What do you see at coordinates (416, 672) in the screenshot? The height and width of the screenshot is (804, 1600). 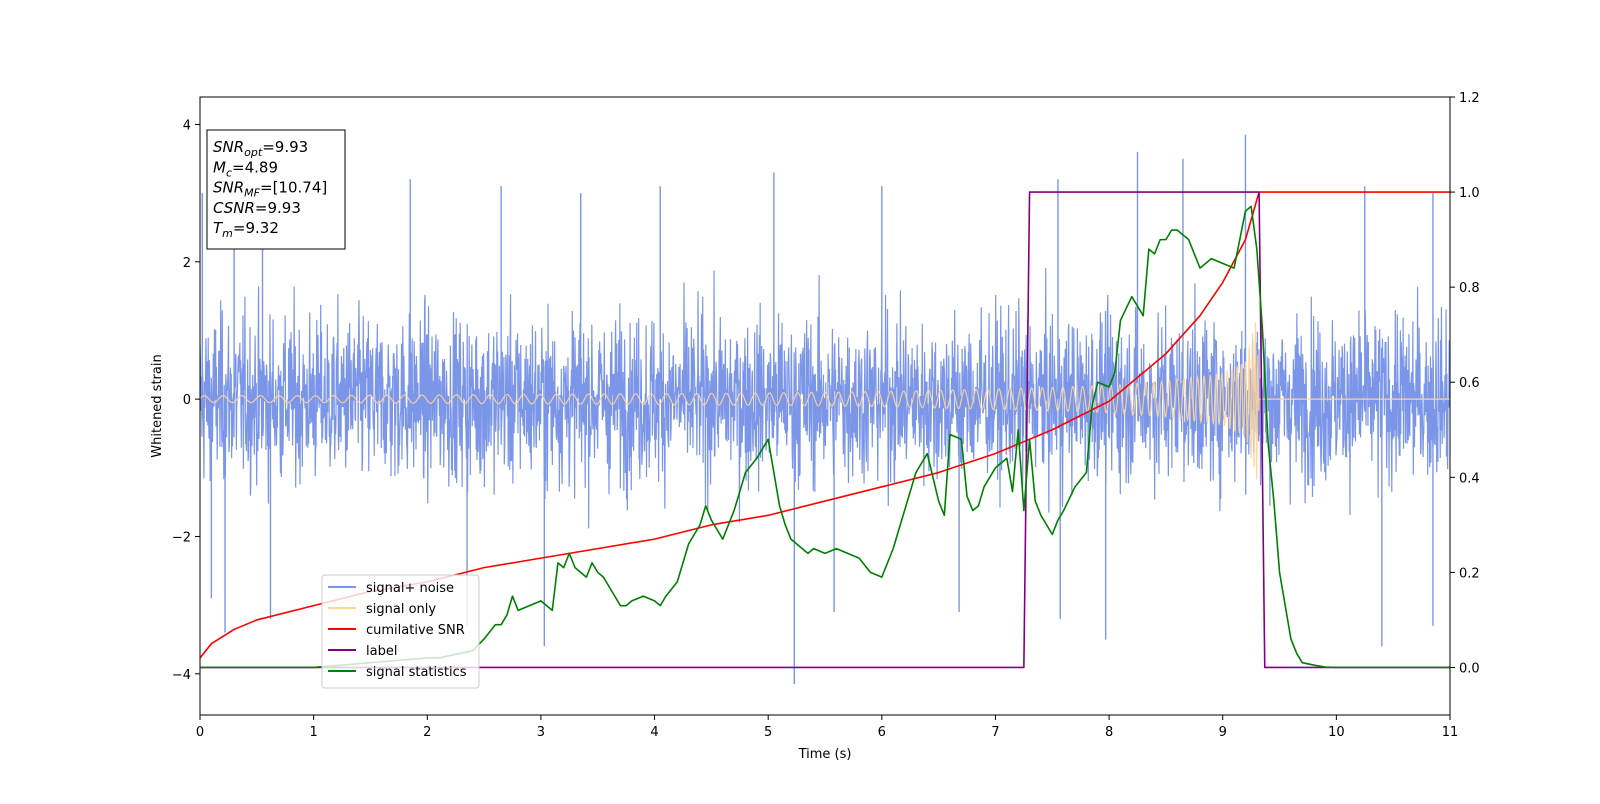 I see `legend-label: signal statistics` at bounding box center [416, 672].